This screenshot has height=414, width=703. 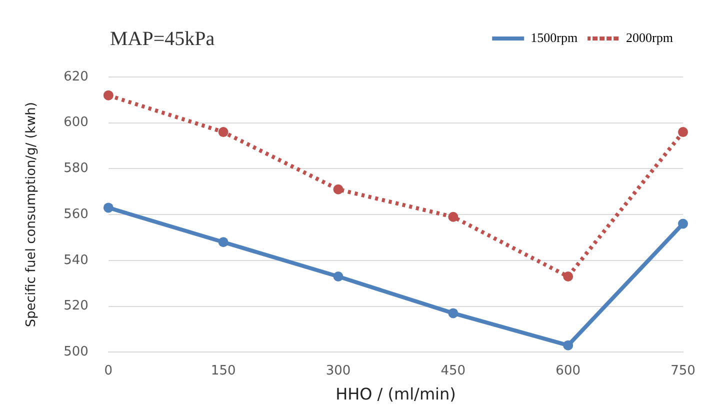 What do you see at coordinates (76, 122) in the screenshot?
I see `y-tick-label: 600` at bounding box center [76, 122].